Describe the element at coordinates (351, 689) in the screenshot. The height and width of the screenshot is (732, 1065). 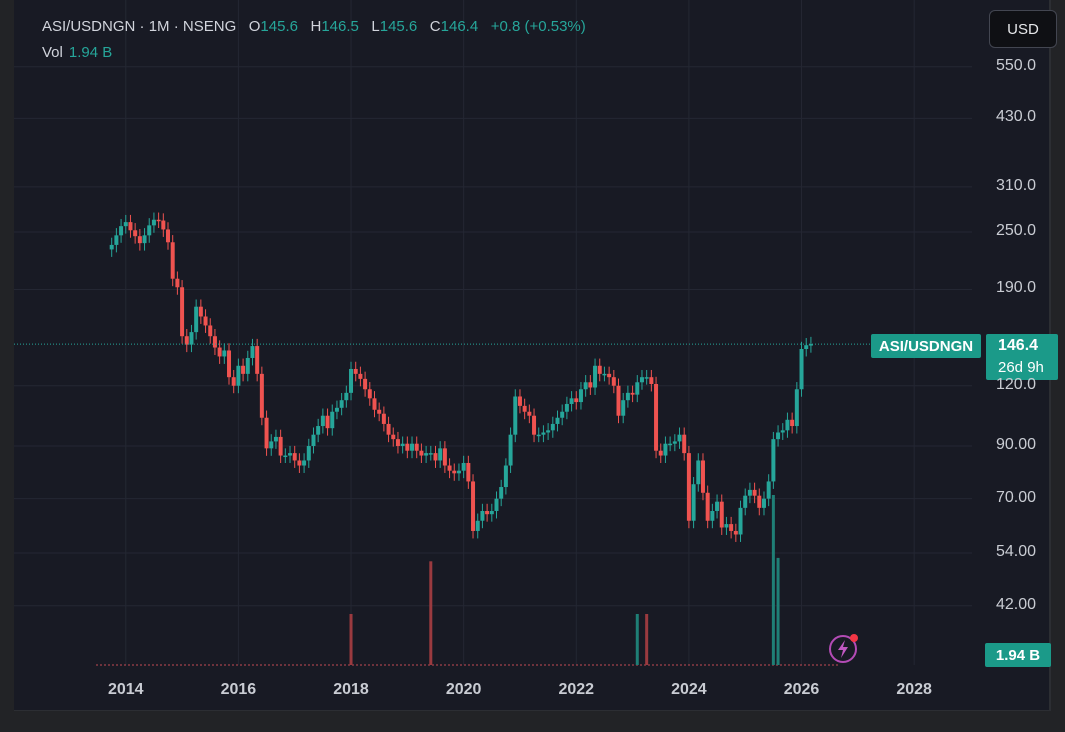
I see `x-axis-tick: 2018` at that location.